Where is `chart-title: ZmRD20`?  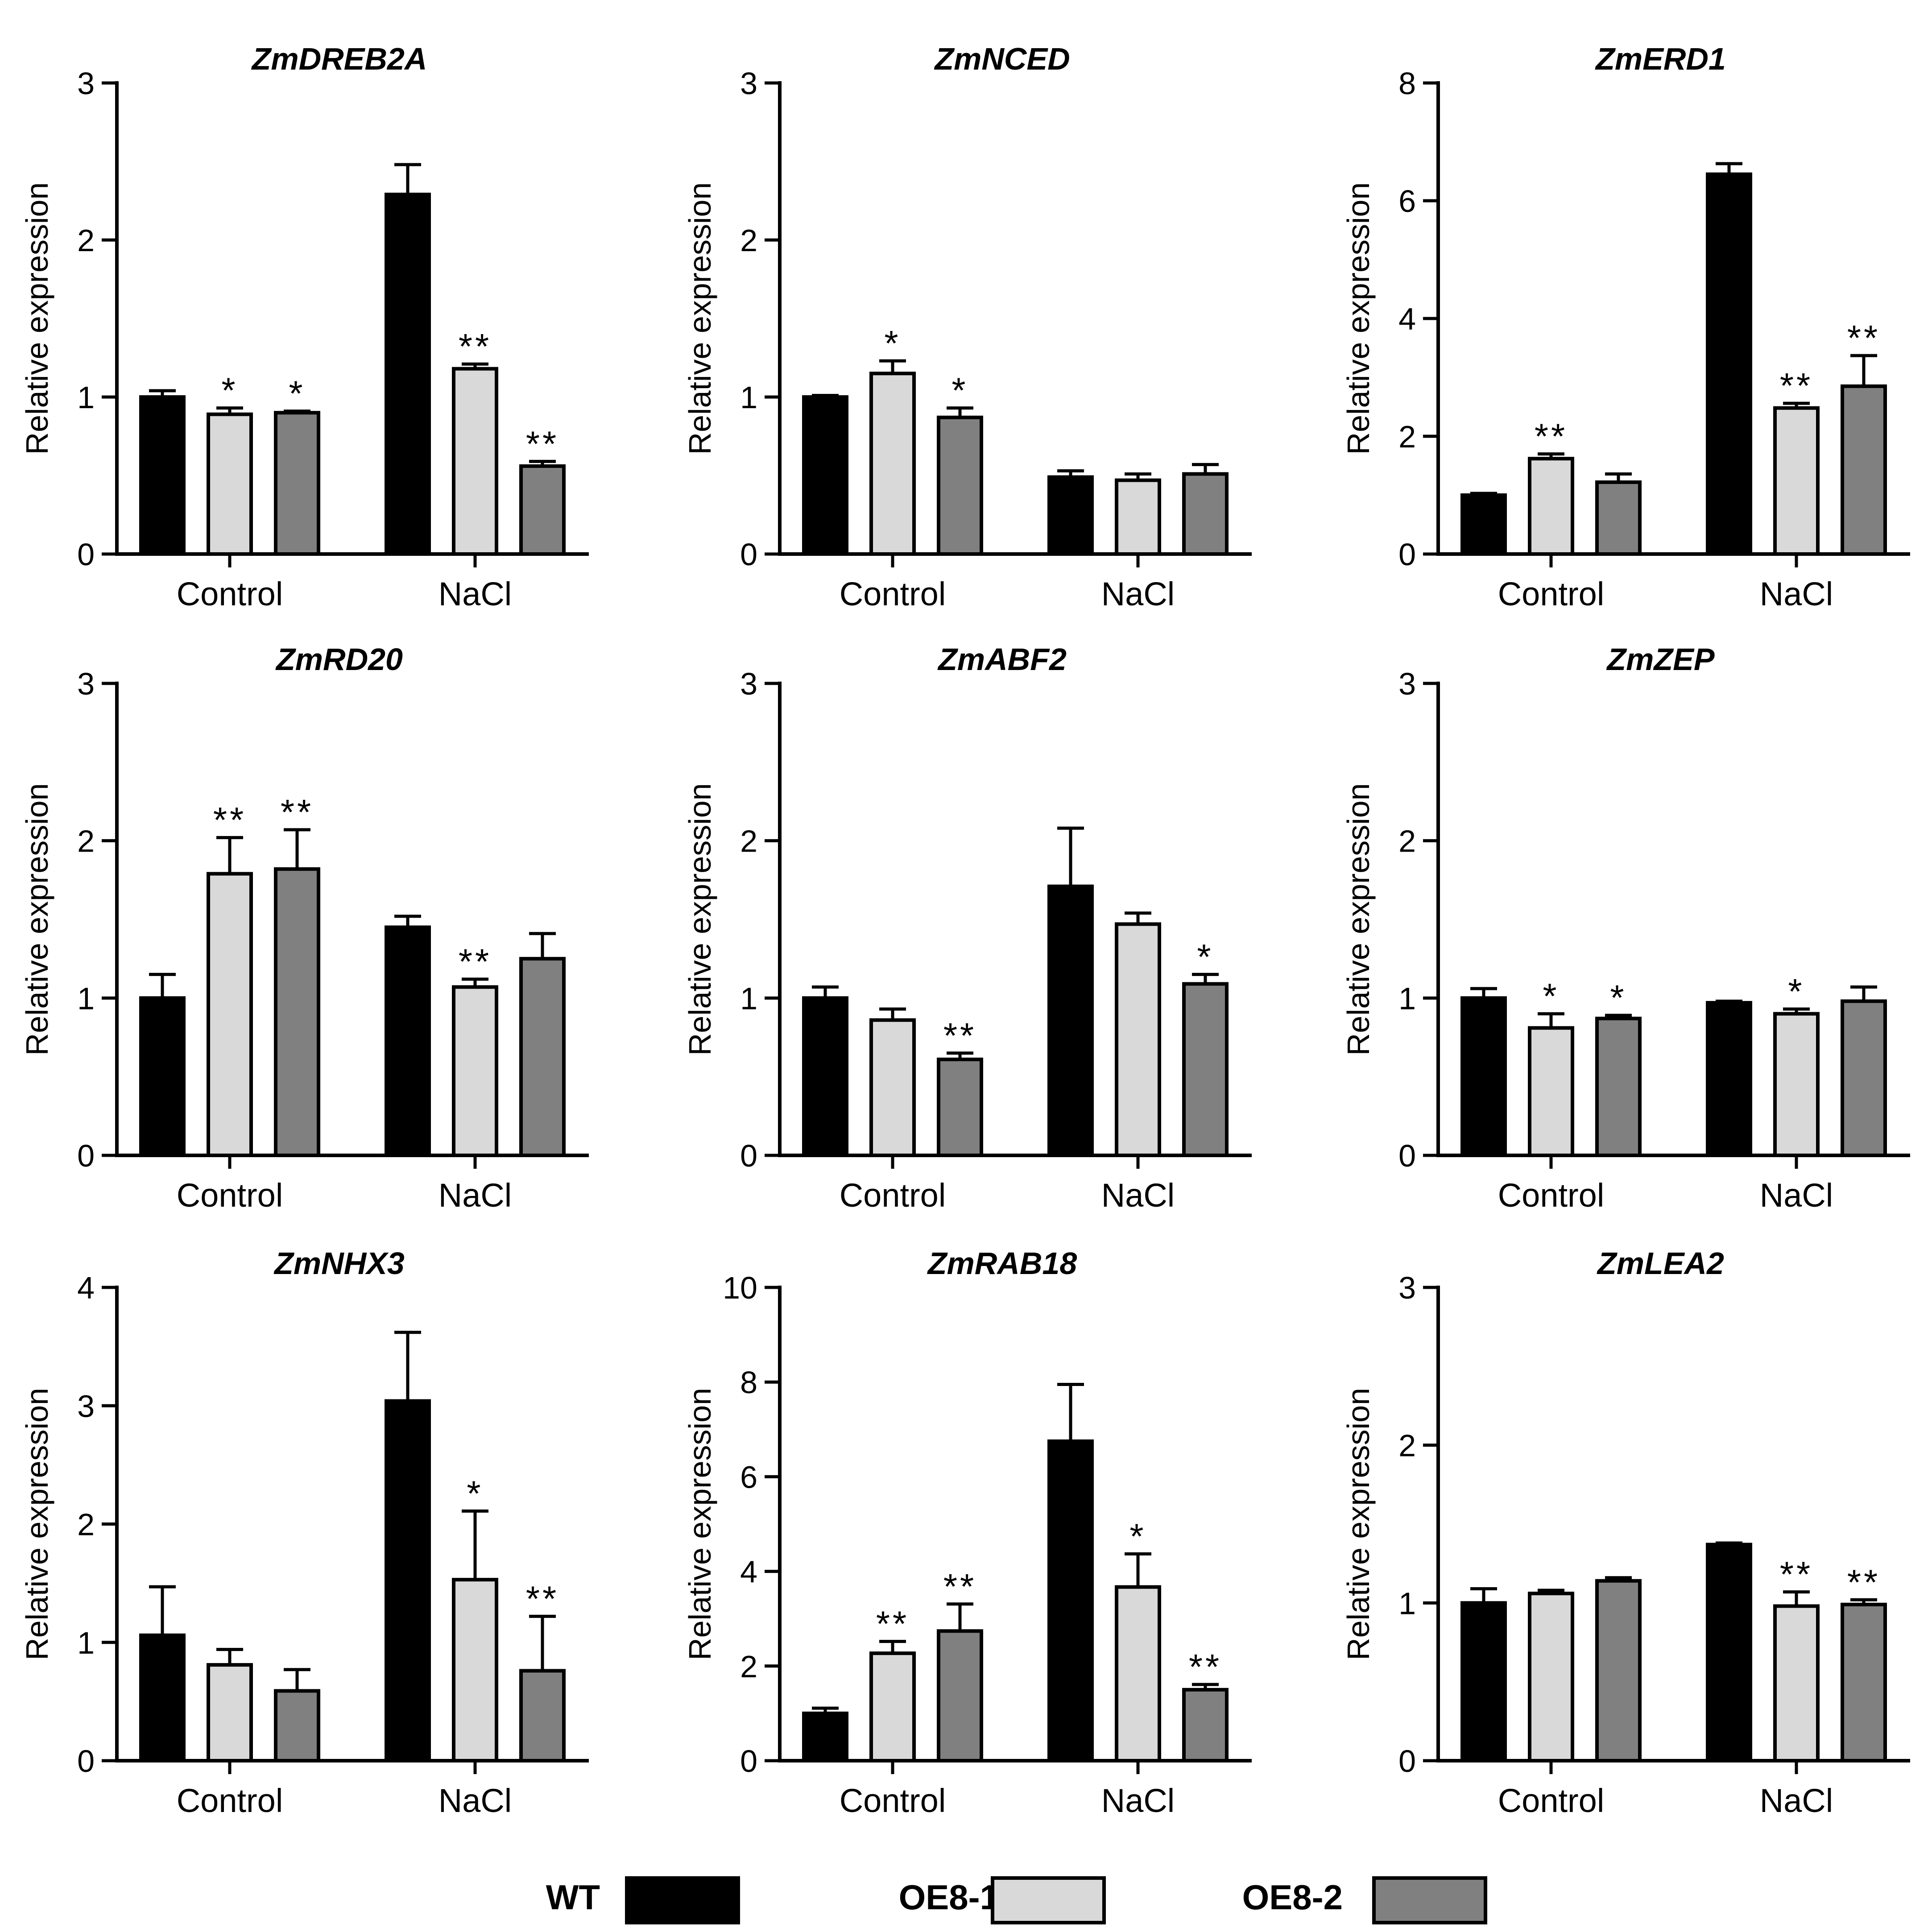 chart-title: ZmRD20 is located at coordinates (339, 659).